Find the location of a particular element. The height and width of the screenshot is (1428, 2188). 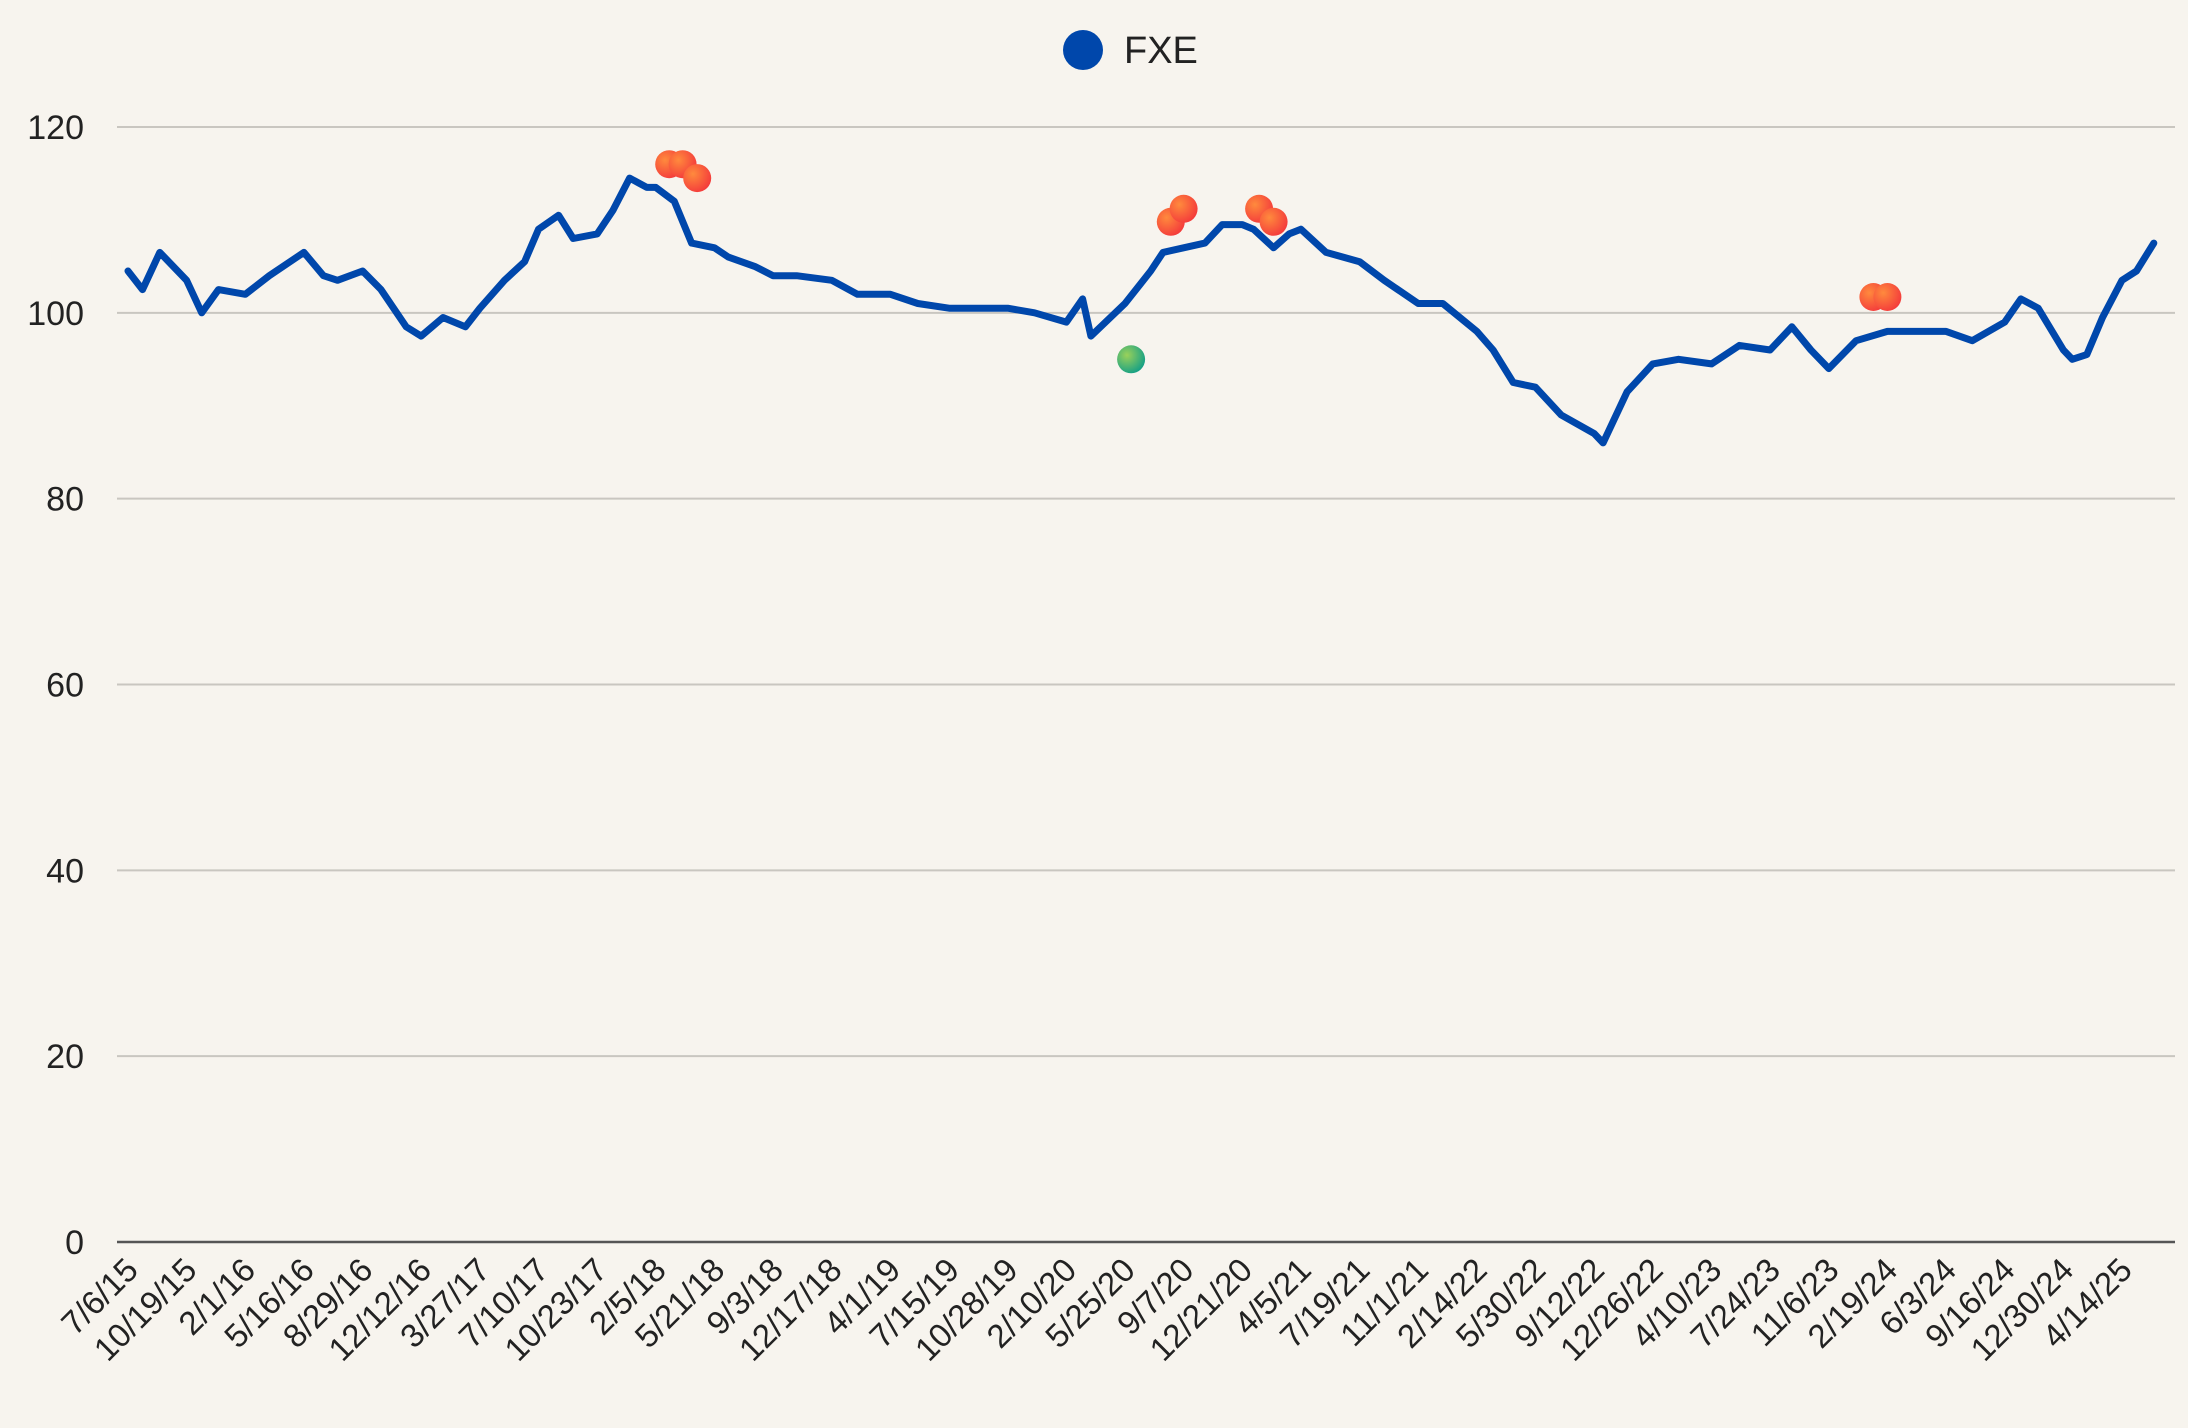

low-point-marker is located at coordinates (1131, 359).